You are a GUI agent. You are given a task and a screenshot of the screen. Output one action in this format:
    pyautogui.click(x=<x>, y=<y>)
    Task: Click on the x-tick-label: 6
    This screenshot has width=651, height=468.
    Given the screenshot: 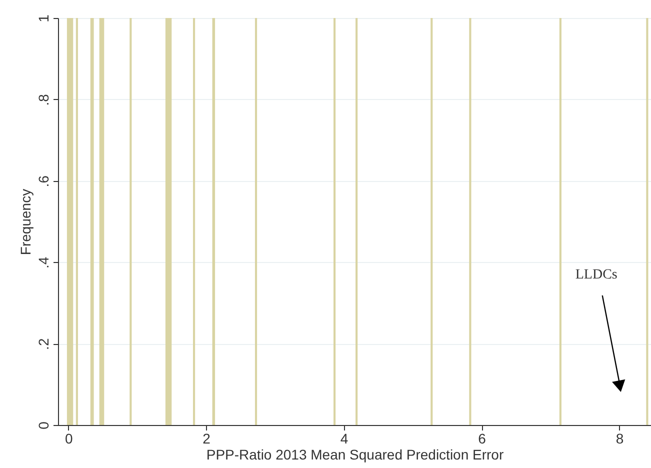 What is the action you would take?
    pyautogui.click(x=482, y=438)
    